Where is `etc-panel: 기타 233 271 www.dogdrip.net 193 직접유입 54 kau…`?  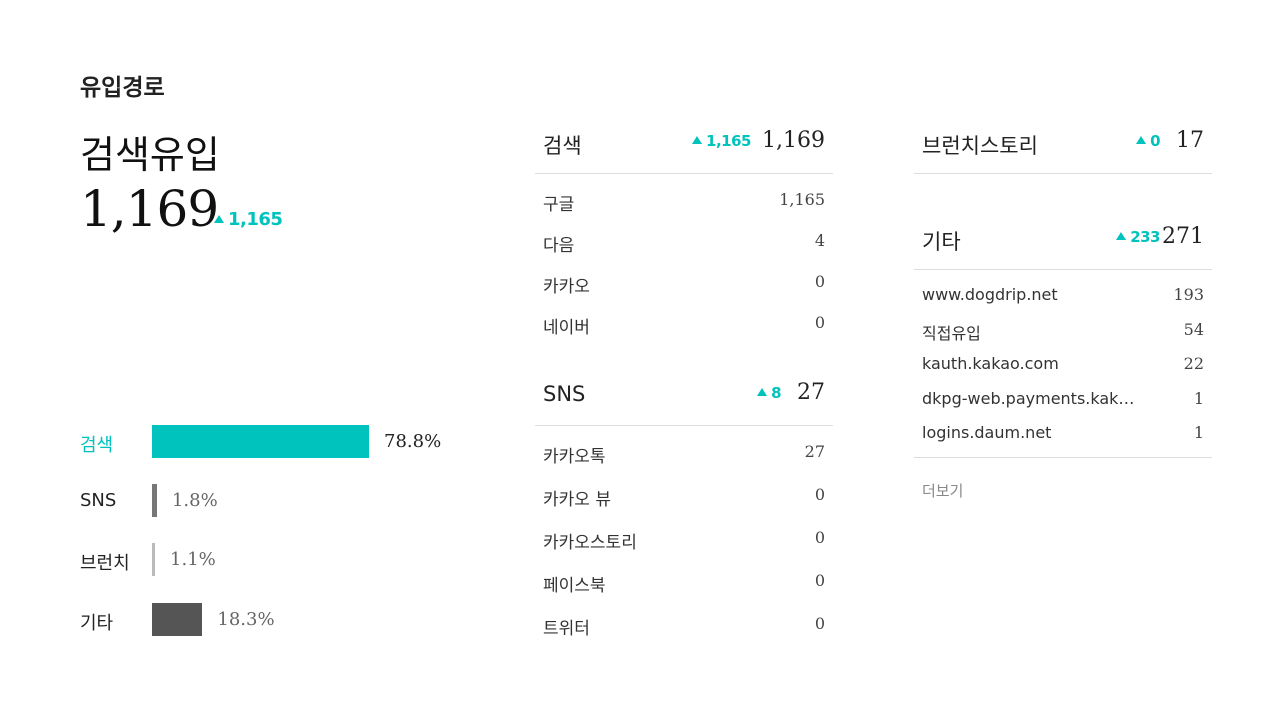
etc-panel: 기타 233 271 www.dogdrip.net 193 직접유입 54 kau… is located at coordinates (1063, 336).